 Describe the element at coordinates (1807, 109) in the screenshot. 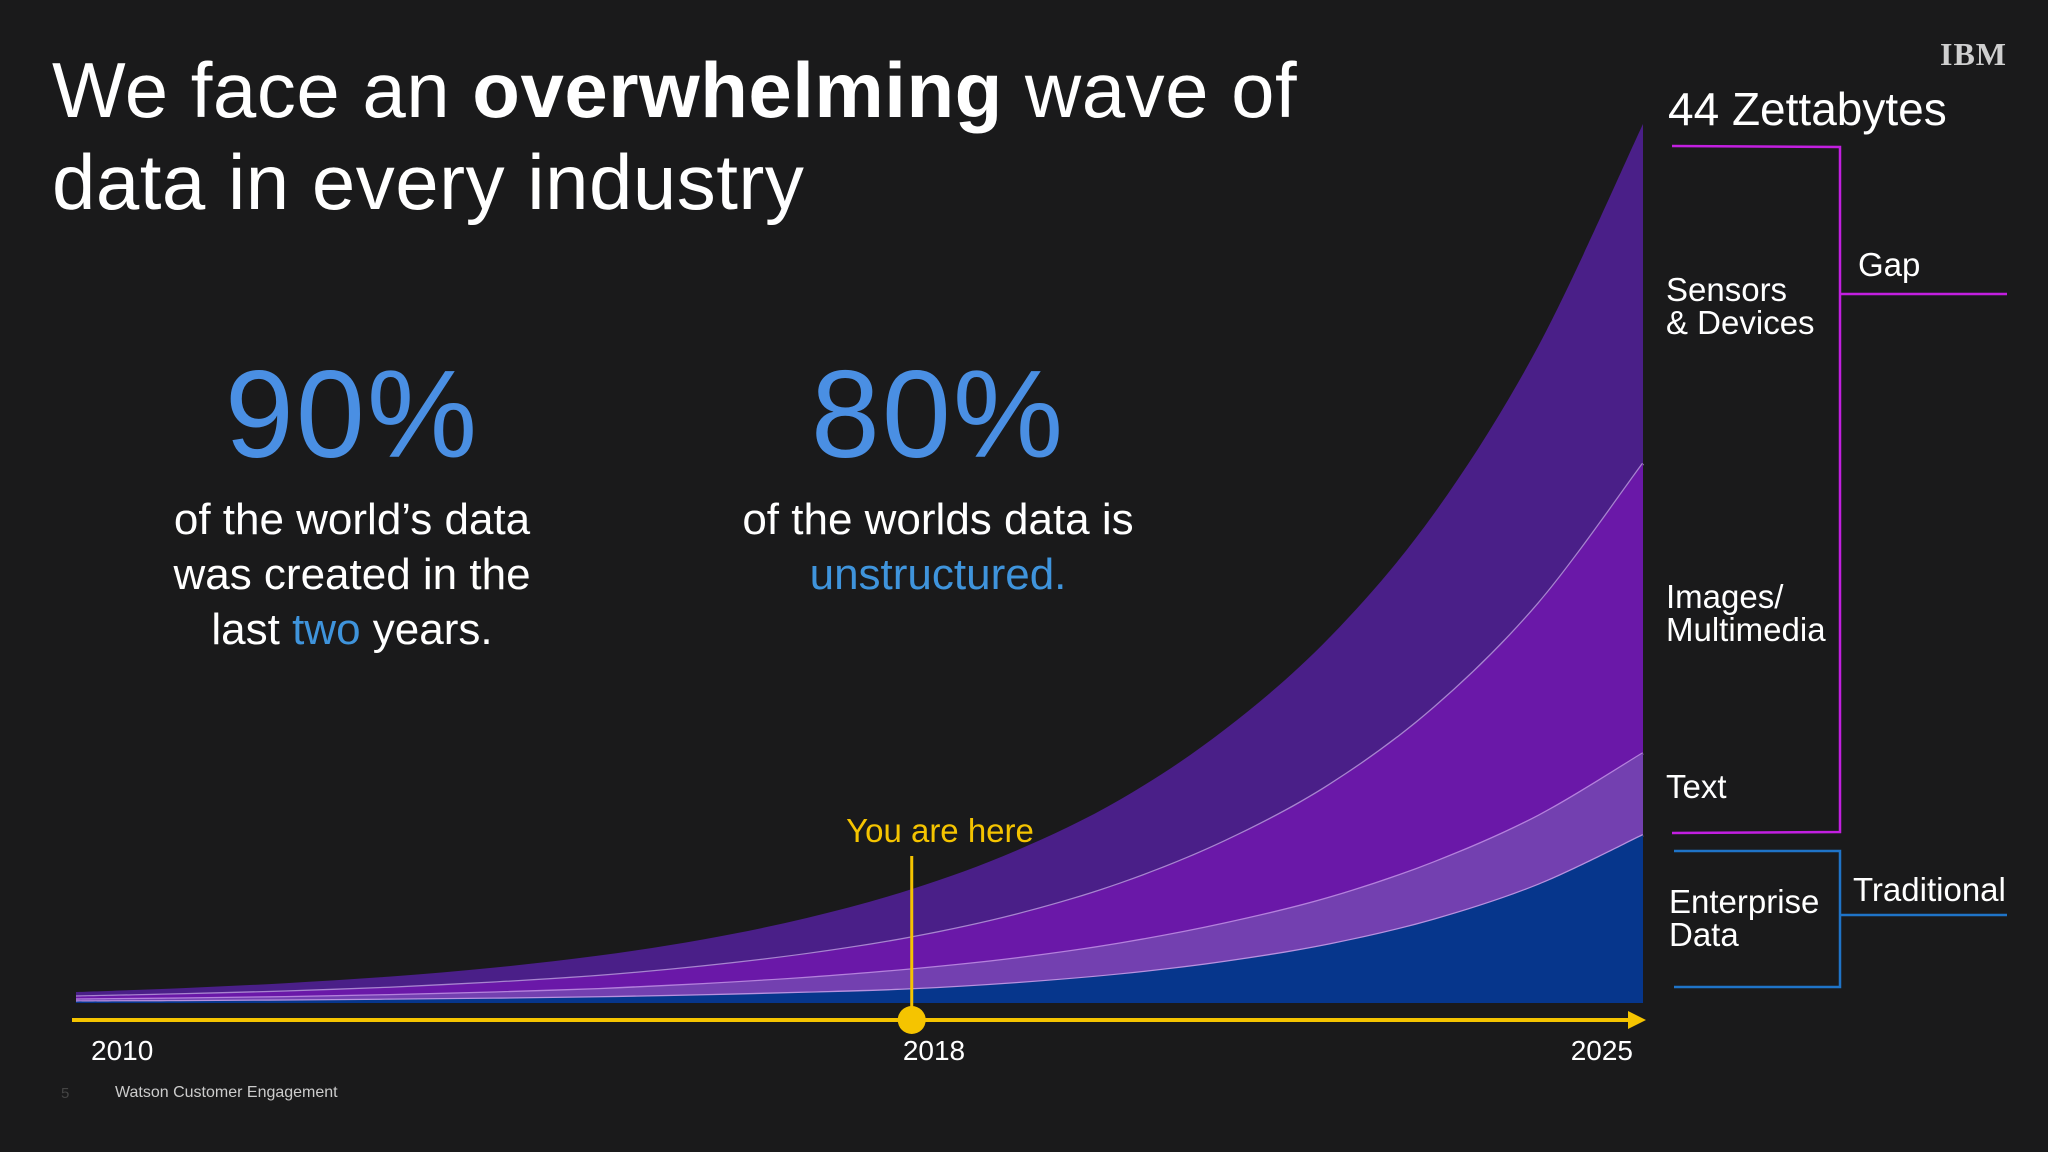

I see `total-label: 44 Zettabytes` at that location.